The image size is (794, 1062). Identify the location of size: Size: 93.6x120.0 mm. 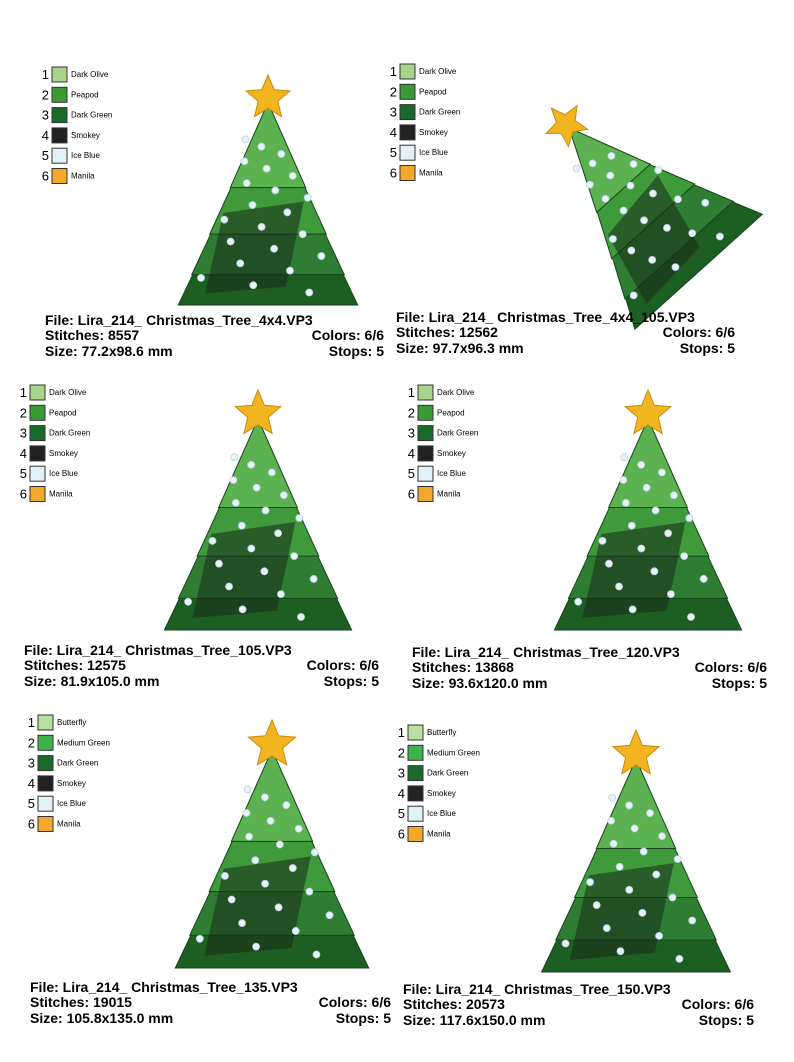
(479, 683).